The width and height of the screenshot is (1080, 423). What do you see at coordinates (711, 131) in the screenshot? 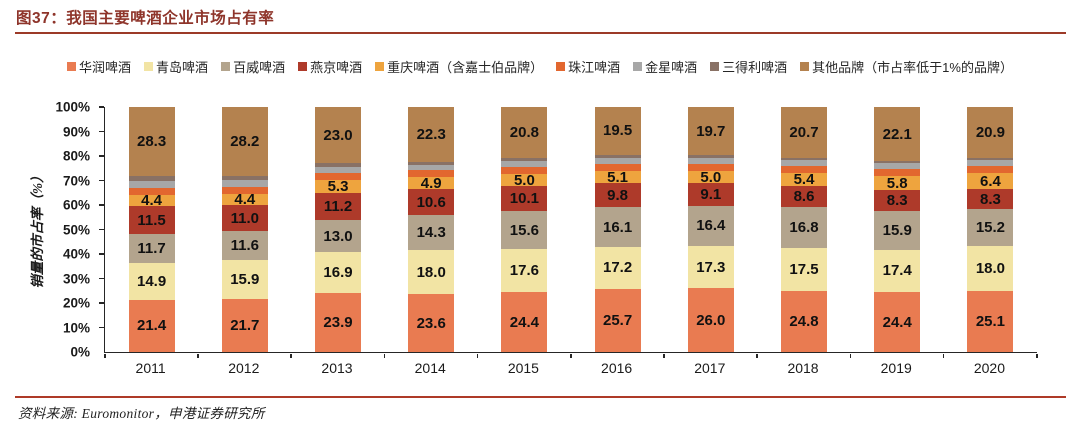
I see `data-label: 19.7` at bounding box center [711, 131].